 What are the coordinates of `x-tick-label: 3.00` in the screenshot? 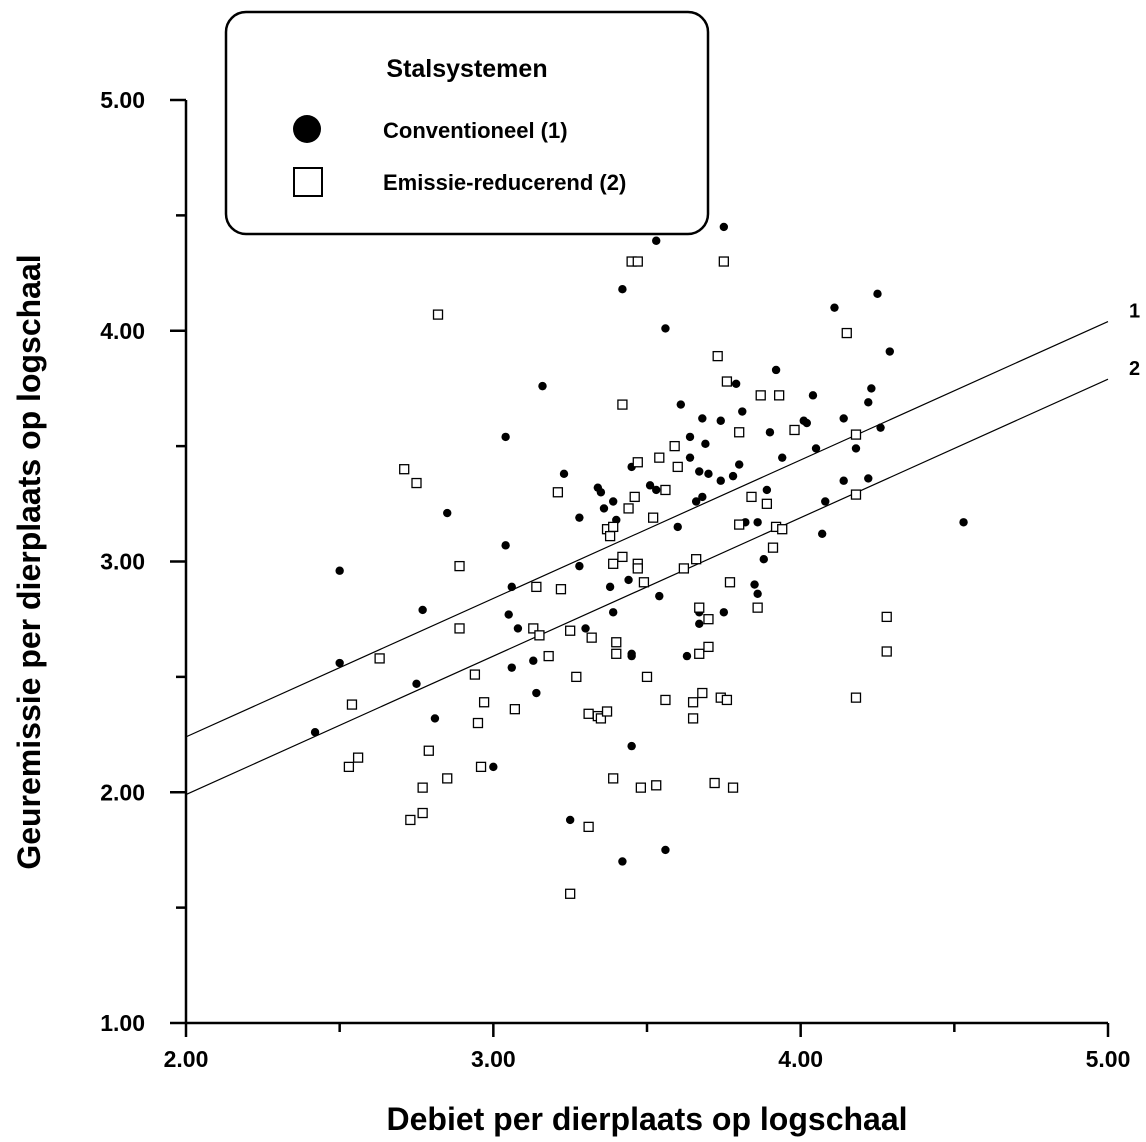 It's located at (493, 1059).